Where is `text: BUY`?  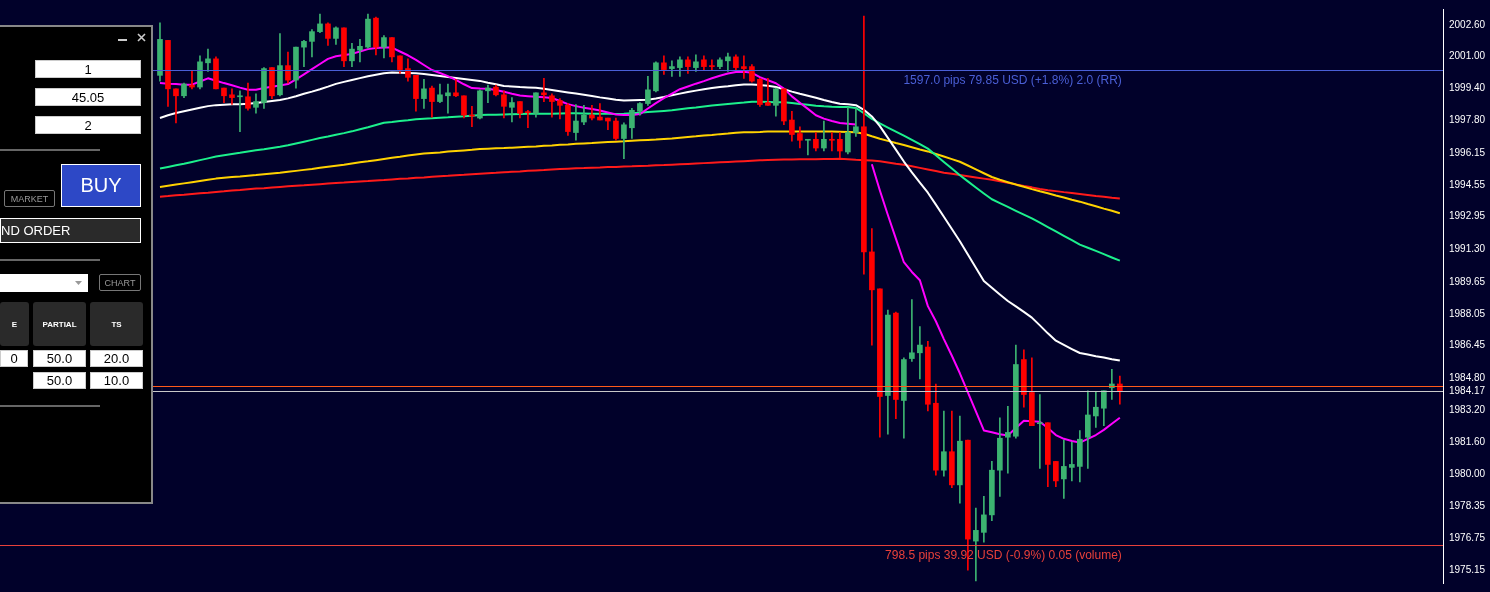
text: BUY is located at coordinates (101, 185).